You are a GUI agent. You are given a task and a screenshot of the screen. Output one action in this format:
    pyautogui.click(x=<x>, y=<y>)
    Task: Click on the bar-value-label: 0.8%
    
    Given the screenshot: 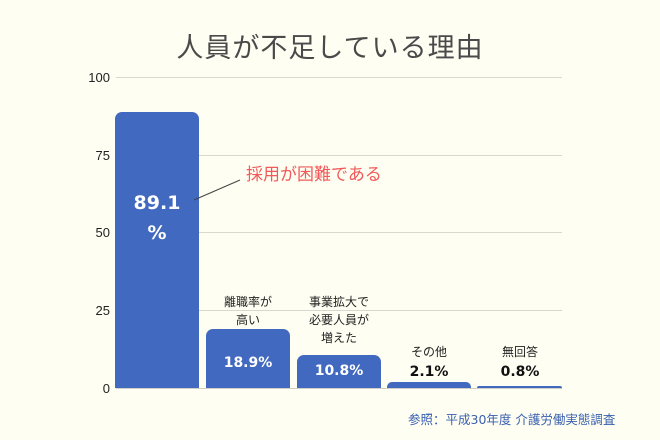 What is the action you would take?
    pyautogui.click(x=520, y=372)
    